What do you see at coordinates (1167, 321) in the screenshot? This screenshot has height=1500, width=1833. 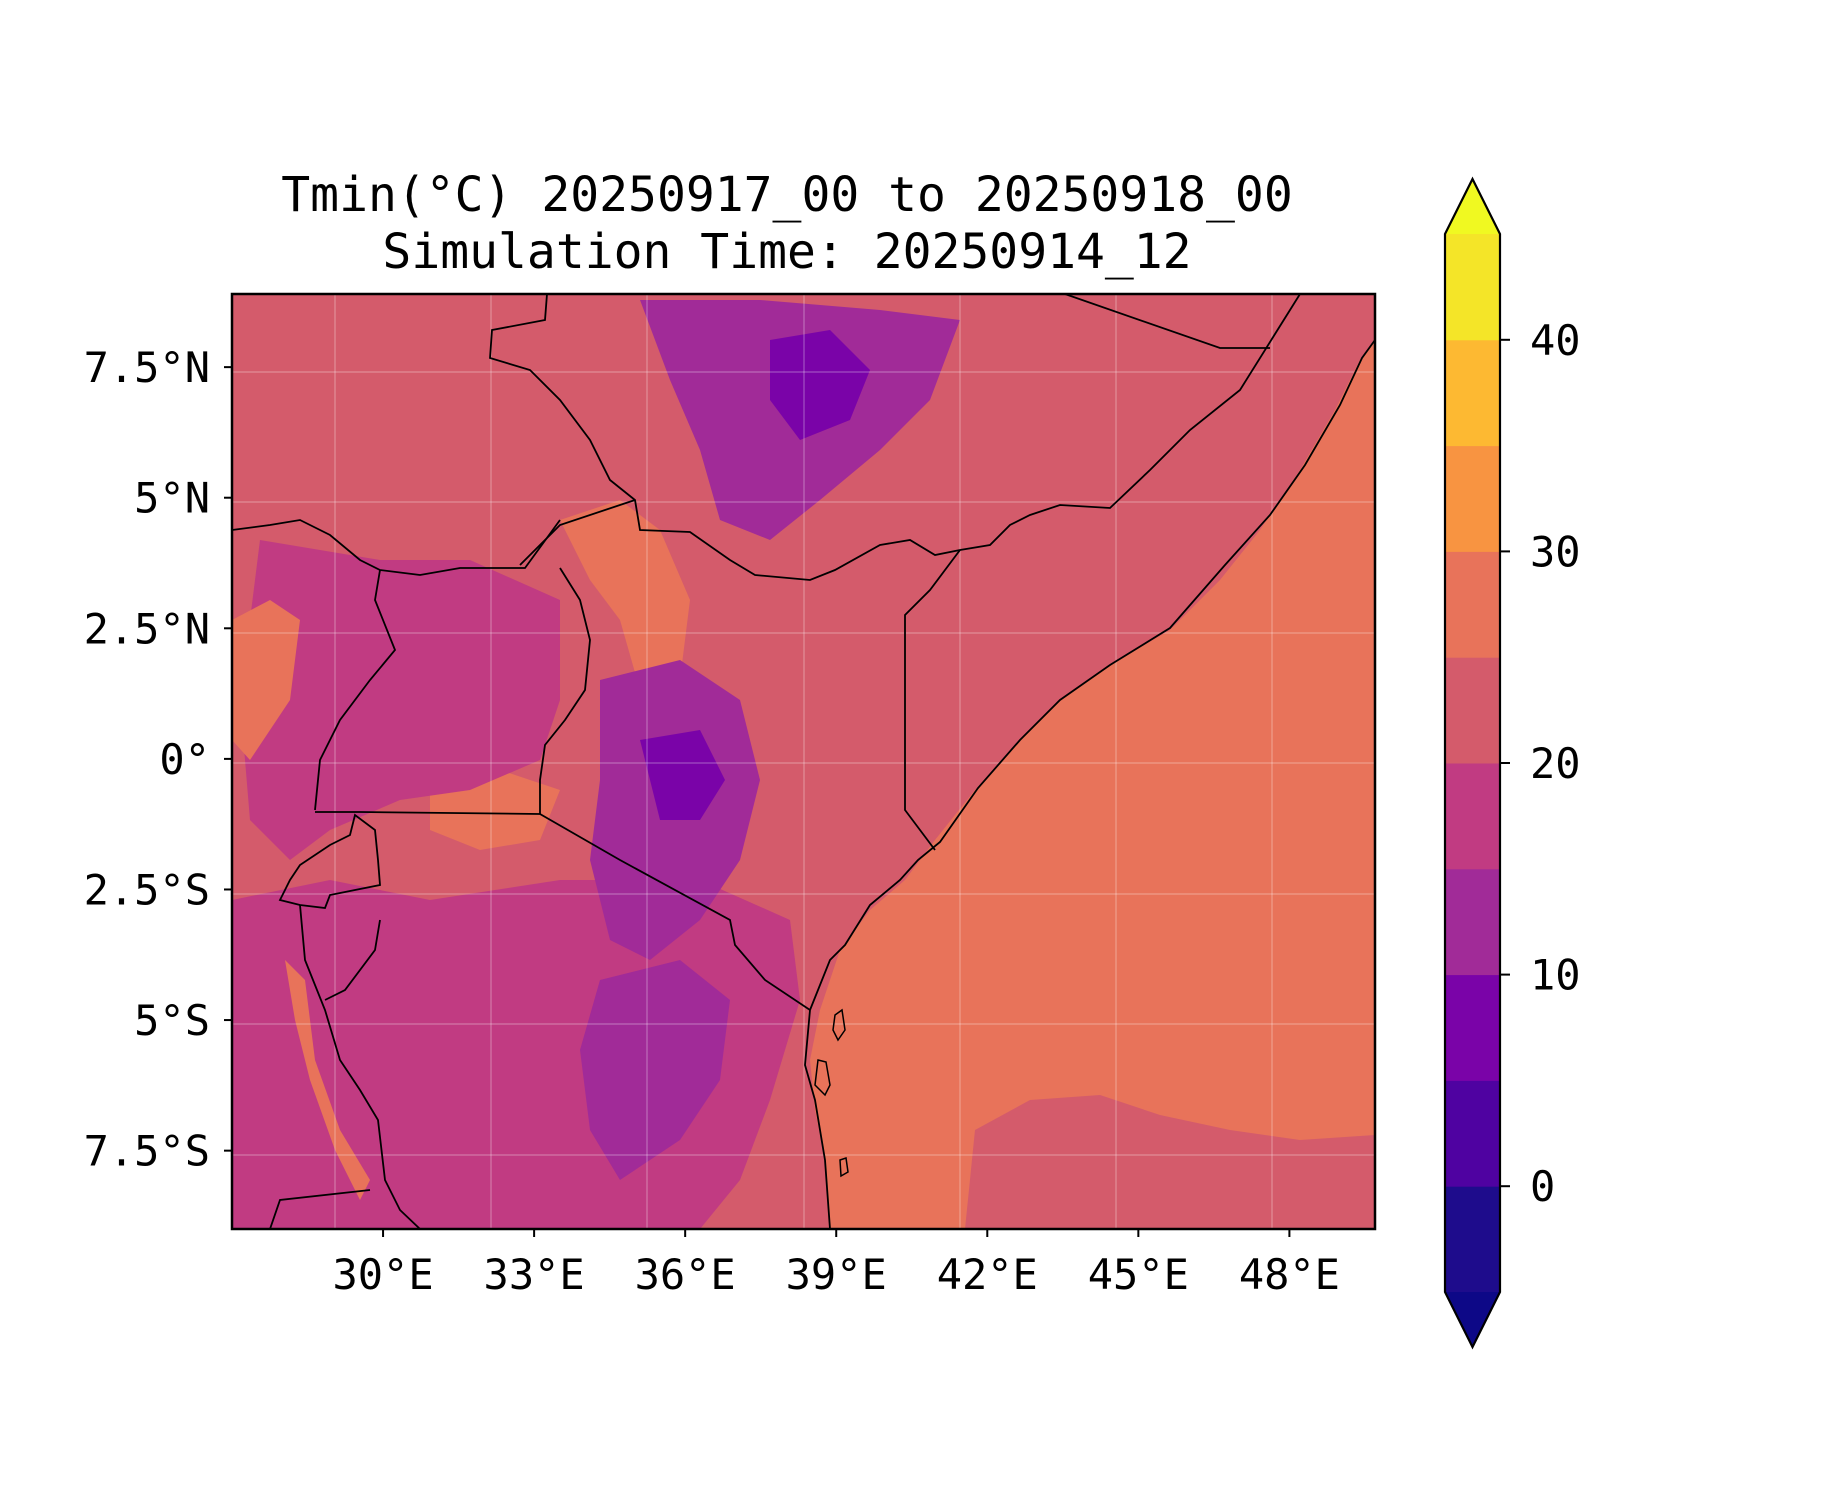 I see `border-ethiopia-somaliland` at bounding box center [1167, 321].